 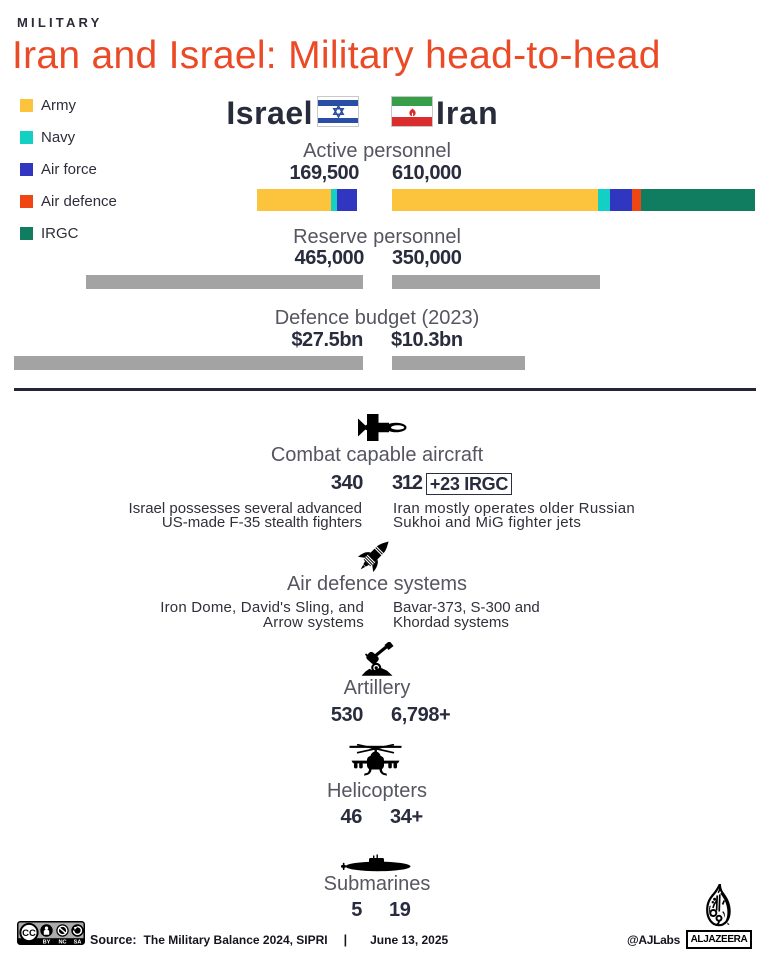 I want to click on svg-text: SA, so click(x=78, y=942).